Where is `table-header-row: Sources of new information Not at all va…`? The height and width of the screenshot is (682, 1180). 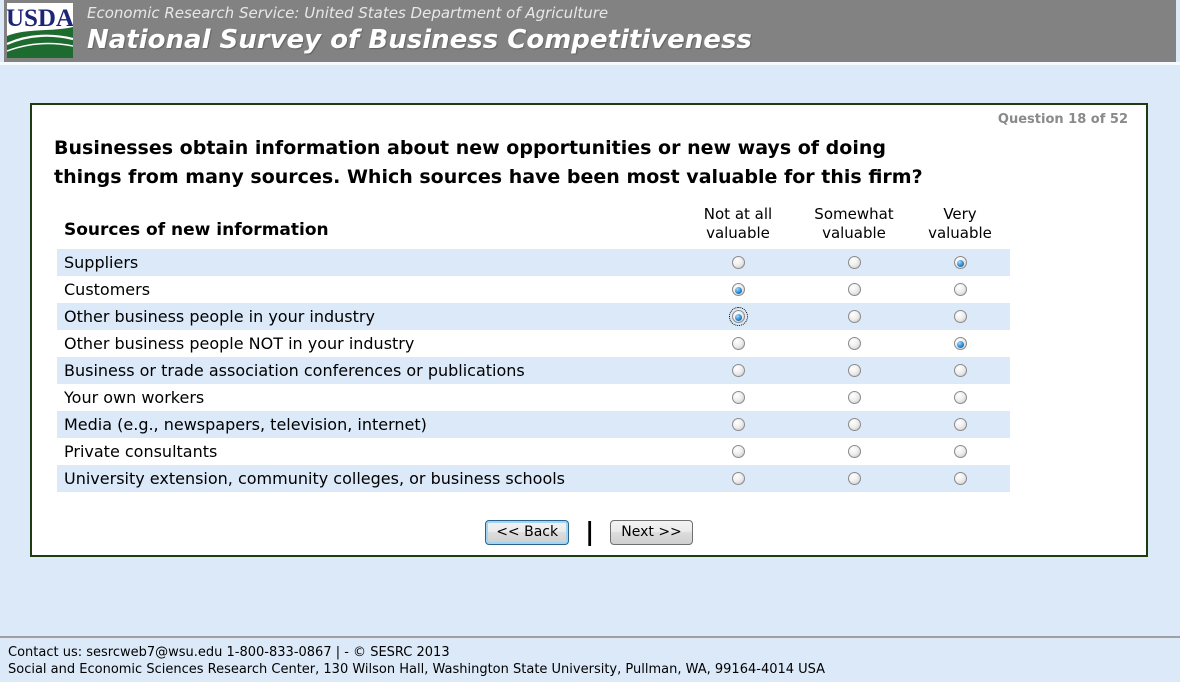
table-header-row: Sources of new information Not at all va… is located at coordinates (533, 227).